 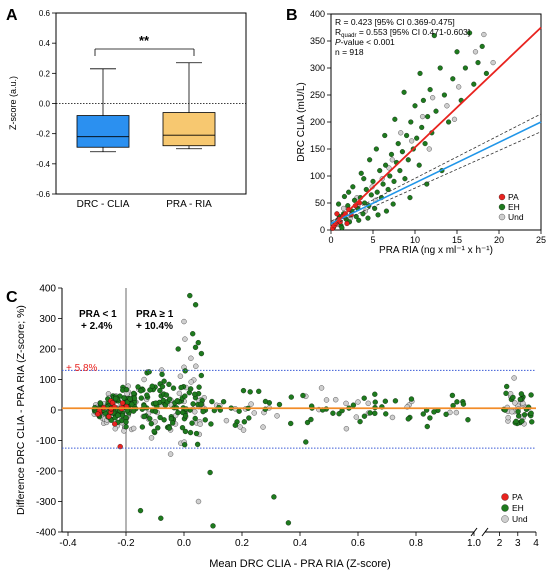 I want to click on panel-c-y-tick-label: -200, so click(x=46, y=472).